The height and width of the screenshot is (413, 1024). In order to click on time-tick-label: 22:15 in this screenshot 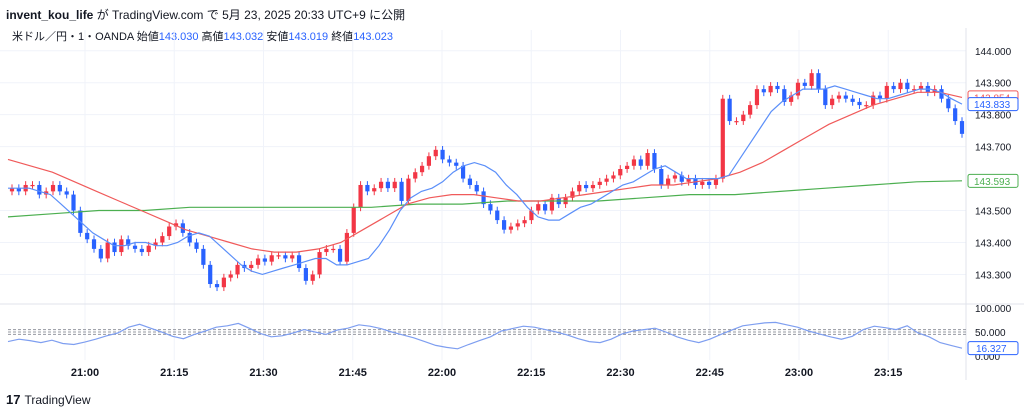, I will do `click(531, 373)`.